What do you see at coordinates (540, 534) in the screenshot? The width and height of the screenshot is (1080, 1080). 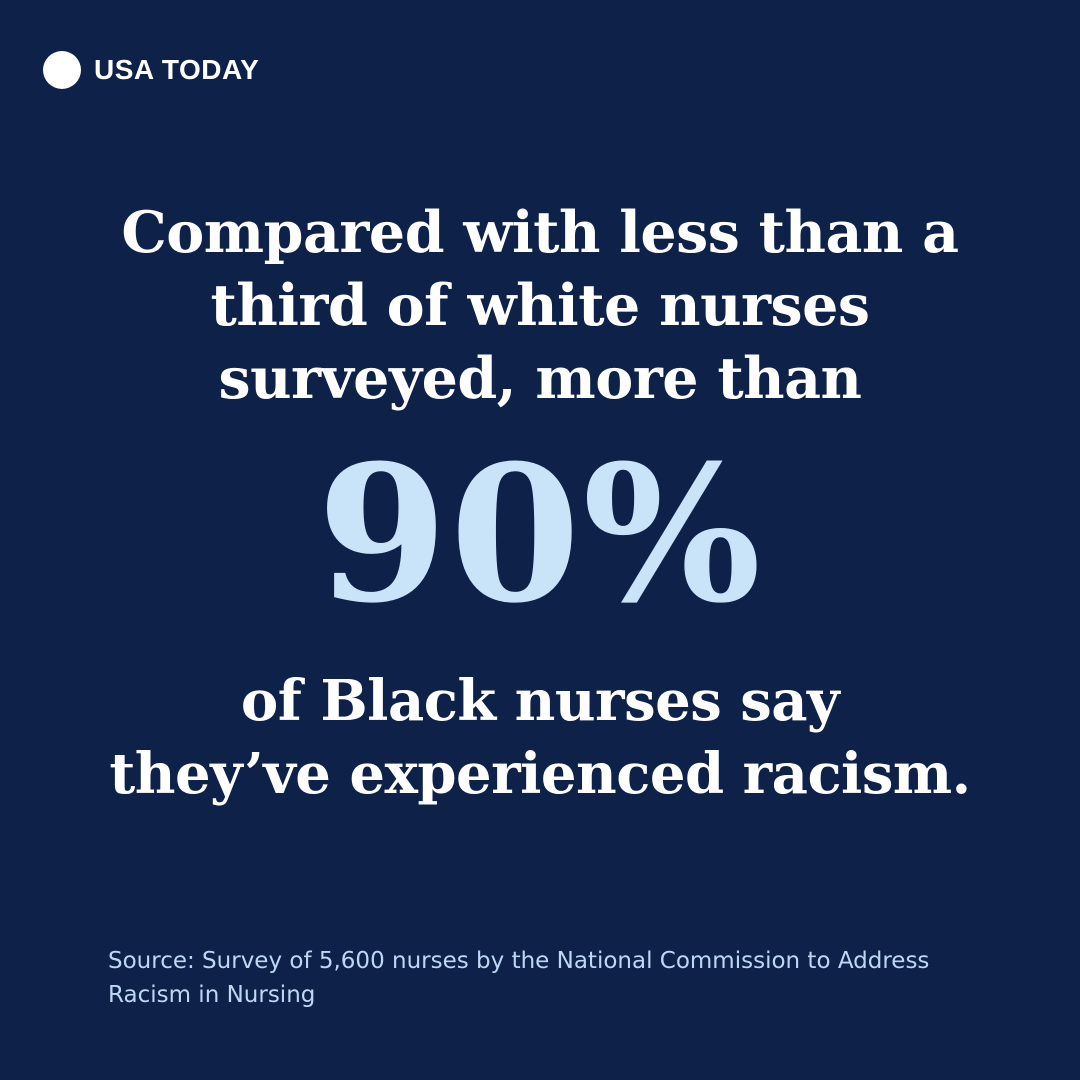 I see `stat-value: 90%` at bounding box center [540, 534].